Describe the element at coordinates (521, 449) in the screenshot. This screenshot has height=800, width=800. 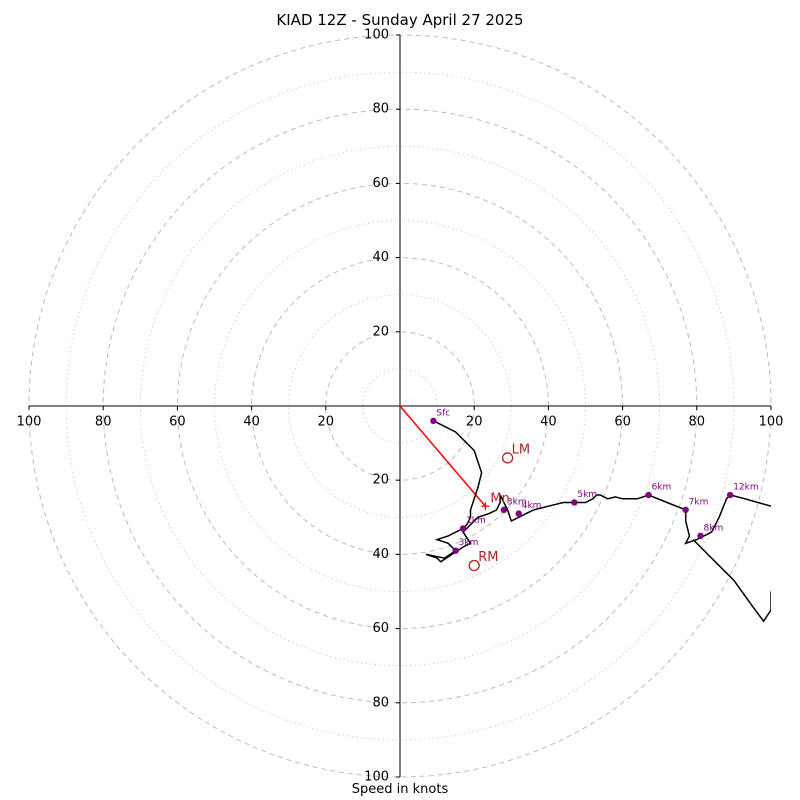
I see `storm-motion-label: LM` at that location.